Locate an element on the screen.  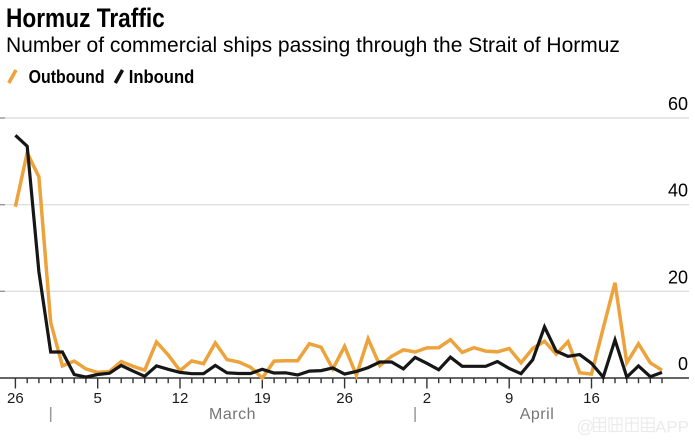
svg-text: 16 is located at coordinates (591, 398).